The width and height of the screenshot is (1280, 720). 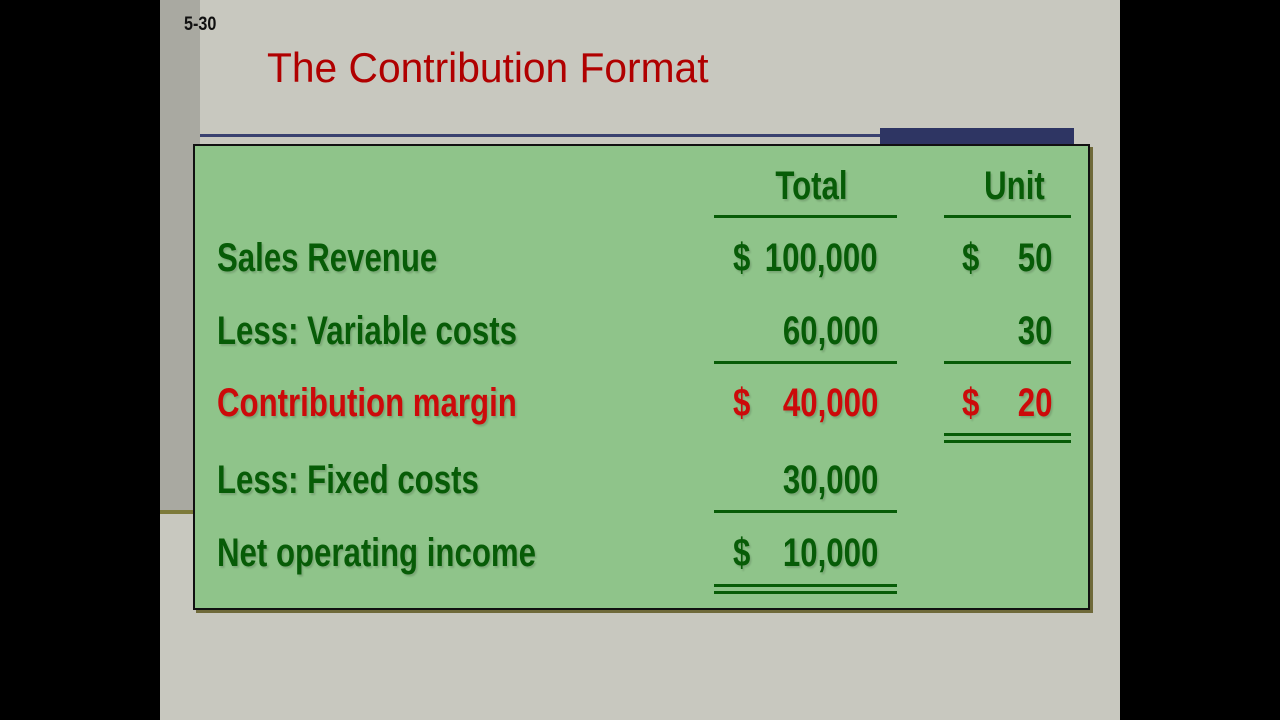 I want to click on row-label-net-operating-income: Net operating income, so click(x=376, y=553).